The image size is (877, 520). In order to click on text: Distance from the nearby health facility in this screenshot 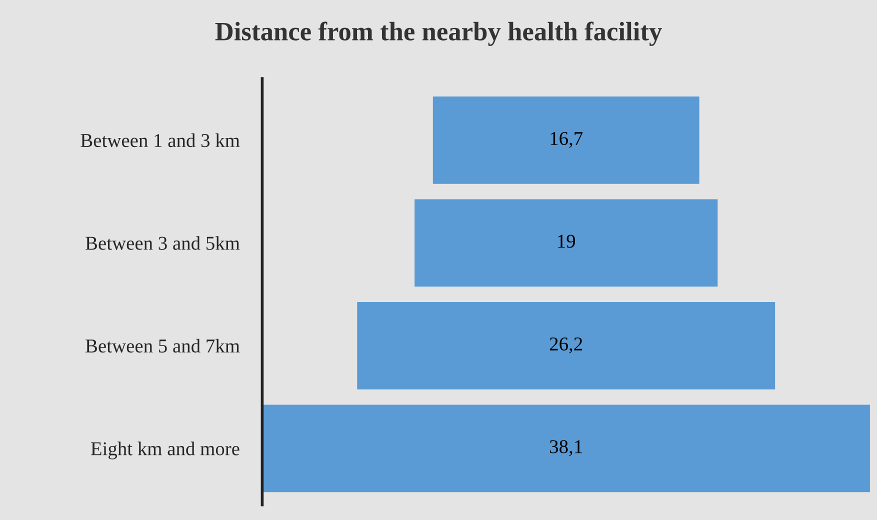, I will do `click(438, 34)`.